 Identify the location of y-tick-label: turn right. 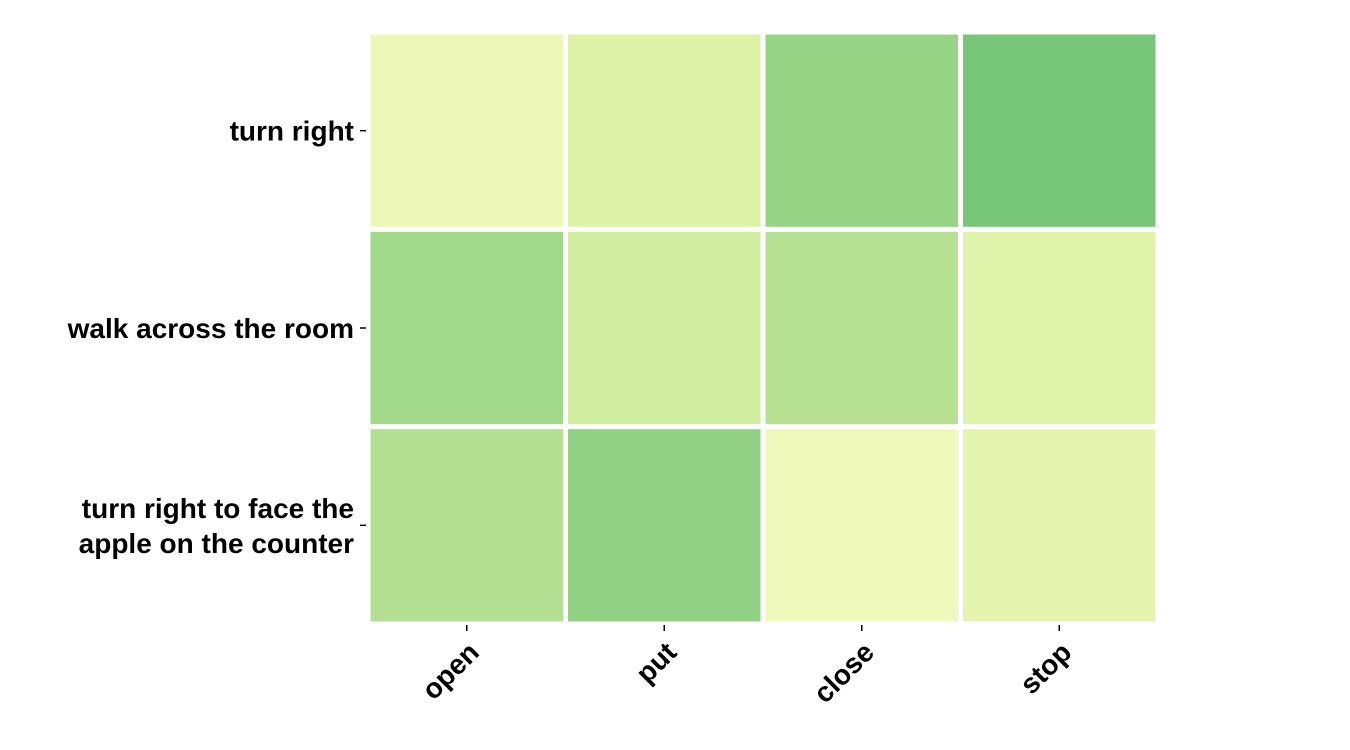
(292, 131).